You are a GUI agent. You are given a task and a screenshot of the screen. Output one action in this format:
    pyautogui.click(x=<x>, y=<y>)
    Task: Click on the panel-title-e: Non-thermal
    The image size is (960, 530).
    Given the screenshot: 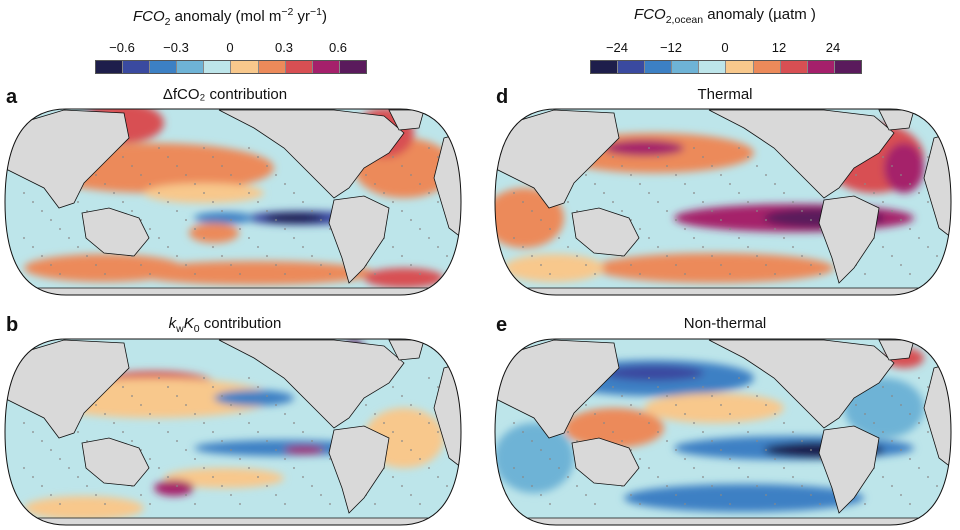 What is the action you would take?
    pyautogui.click(x=725, y=323)
    